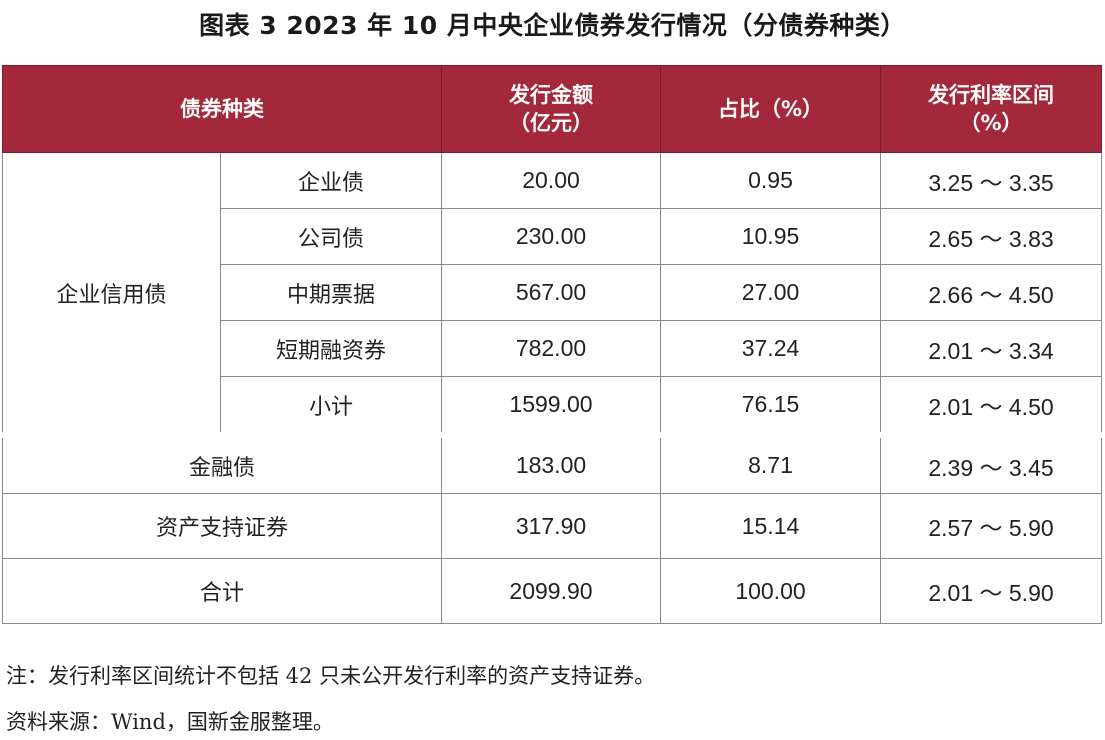 The width and height of the screenshot is (1105, 740). What do you see at coordinates (770, 406) in the screenshot?
I see `row-share: 76.15` at bounding box center [770, 406].